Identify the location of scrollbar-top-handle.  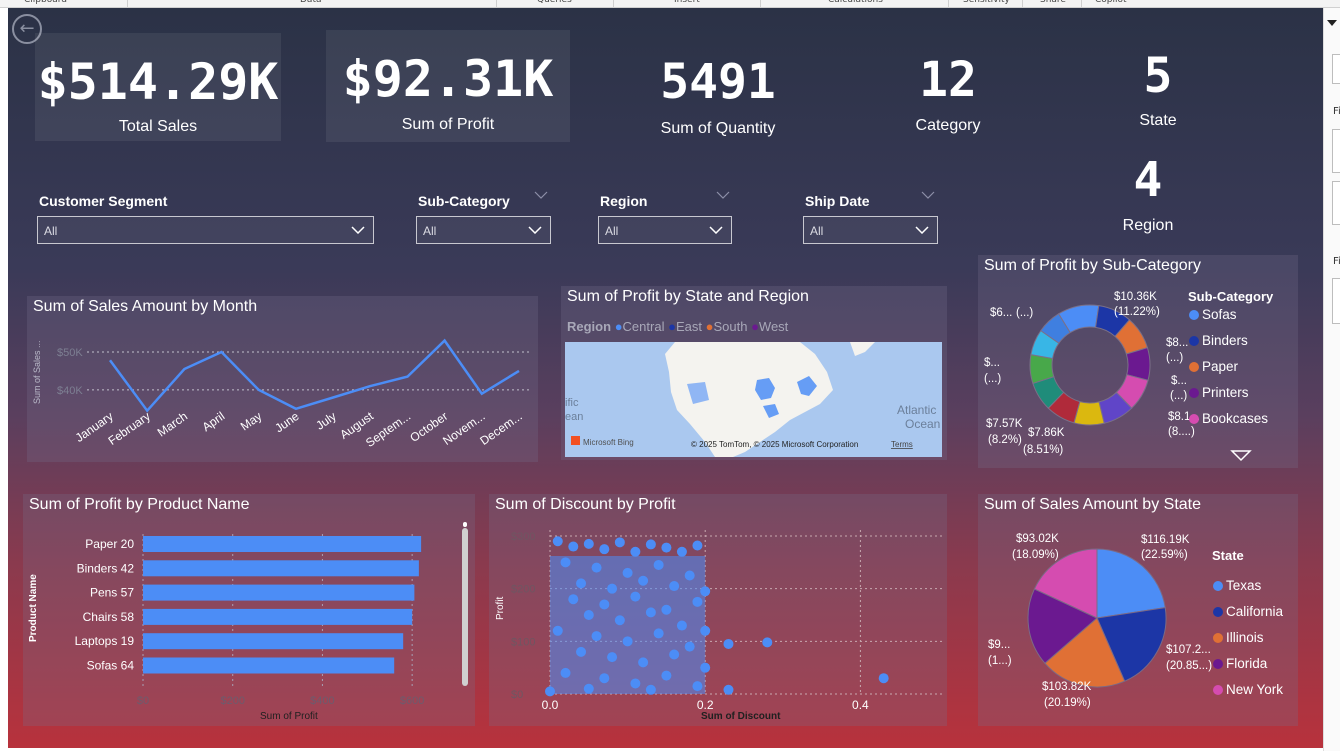
(465, 524).